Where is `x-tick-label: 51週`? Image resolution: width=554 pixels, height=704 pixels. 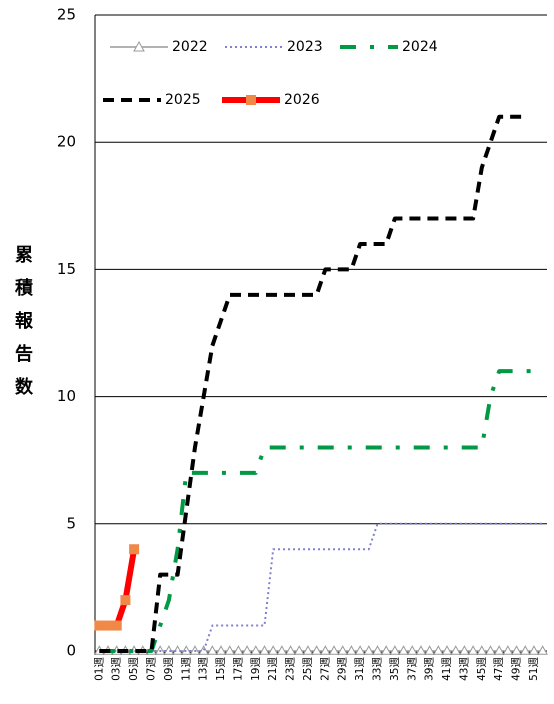 x-tick-label: 51週 is located at coordinates (534, 669).